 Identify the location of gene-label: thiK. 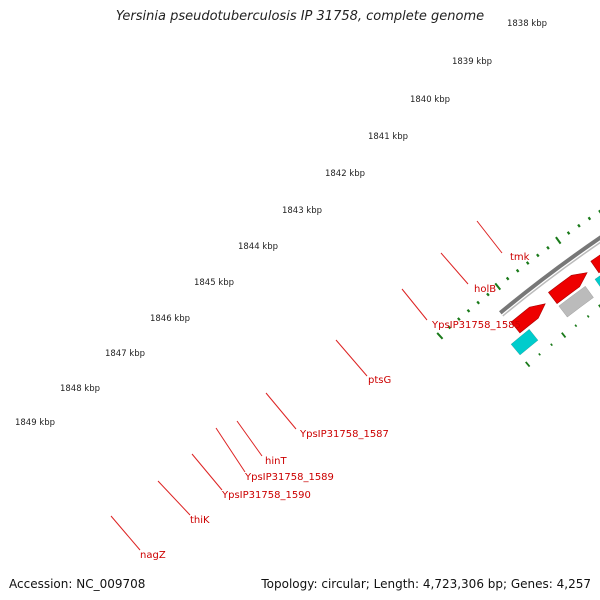
(200, 520).